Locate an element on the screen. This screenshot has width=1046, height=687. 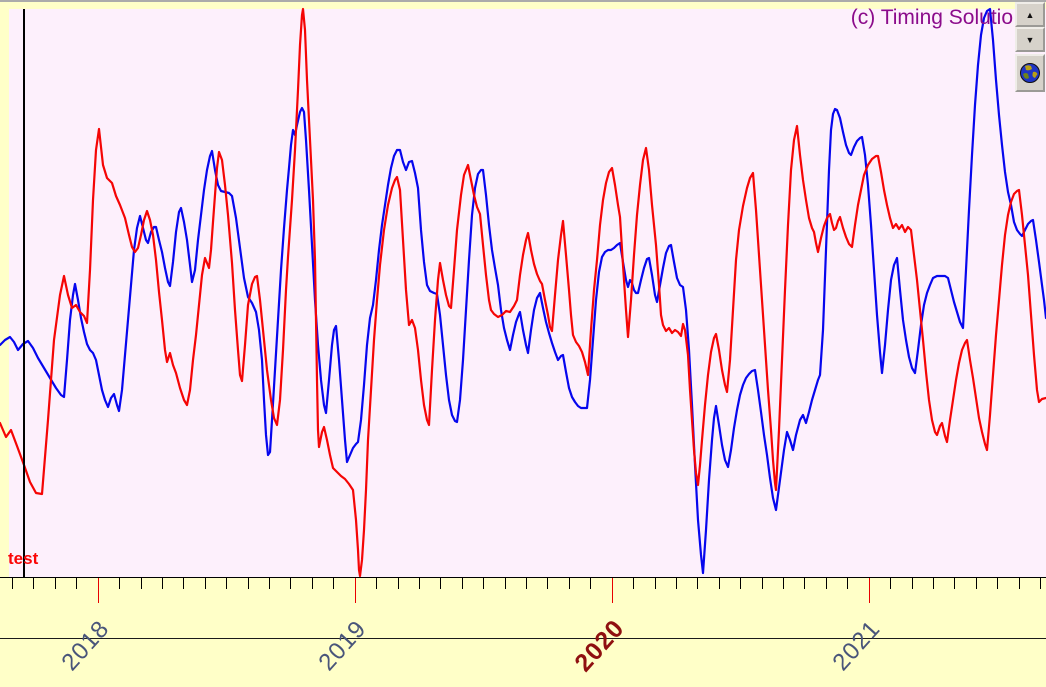
chart-scroll-controls: ▲ ▼ is located at coordinates (1030, 47).